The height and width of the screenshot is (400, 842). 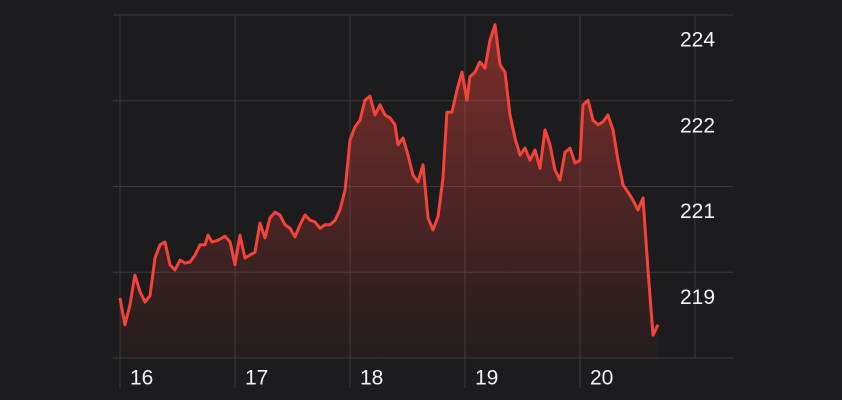 What do you see at coordinates (141, 378) in the screenshot?
I see `x-tick-label: 16` at bounding box center [141, 378].